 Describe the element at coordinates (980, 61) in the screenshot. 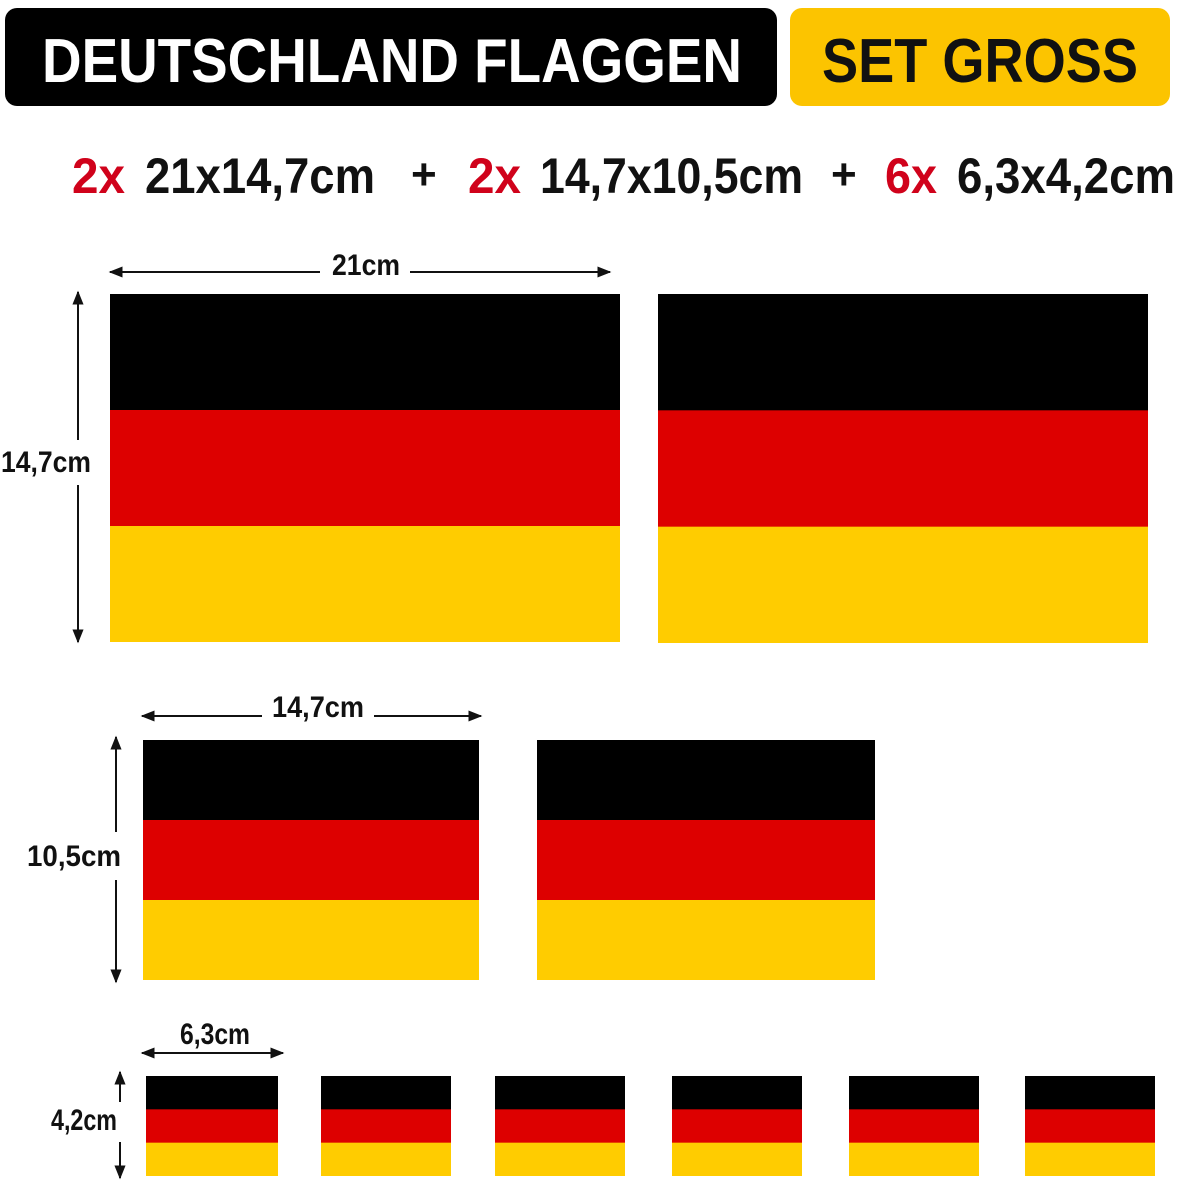

I see `badge: SET GROSS` at that location.